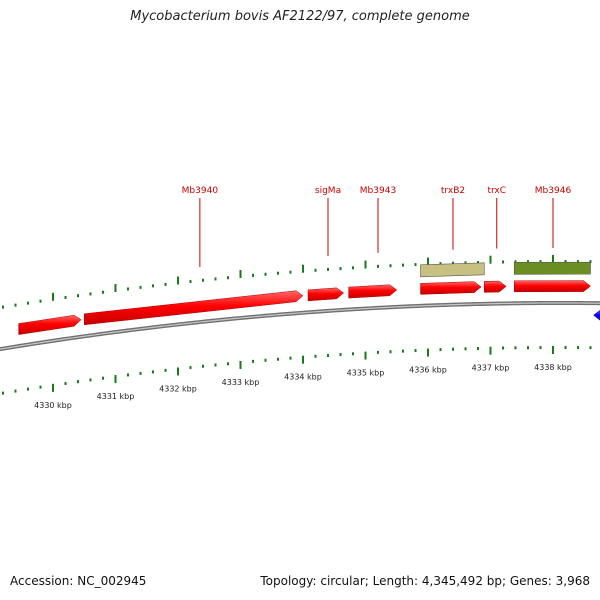  Describe the element at coordinates (378, 191) in the screenshot. I see `gene-label: Mb3943` at that location.